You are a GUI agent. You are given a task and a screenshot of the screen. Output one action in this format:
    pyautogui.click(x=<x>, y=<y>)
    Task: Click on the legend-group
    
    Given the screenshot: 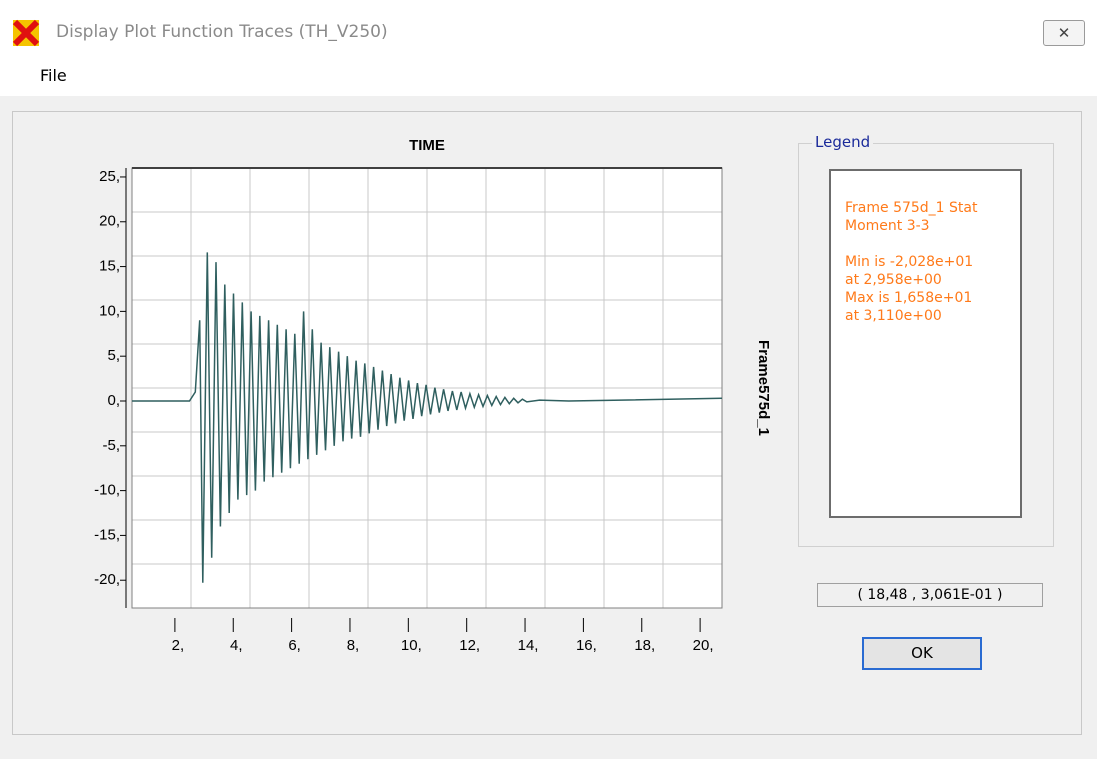 What is the action you would take?
    pyautogui.click(x=926, y=345)
    